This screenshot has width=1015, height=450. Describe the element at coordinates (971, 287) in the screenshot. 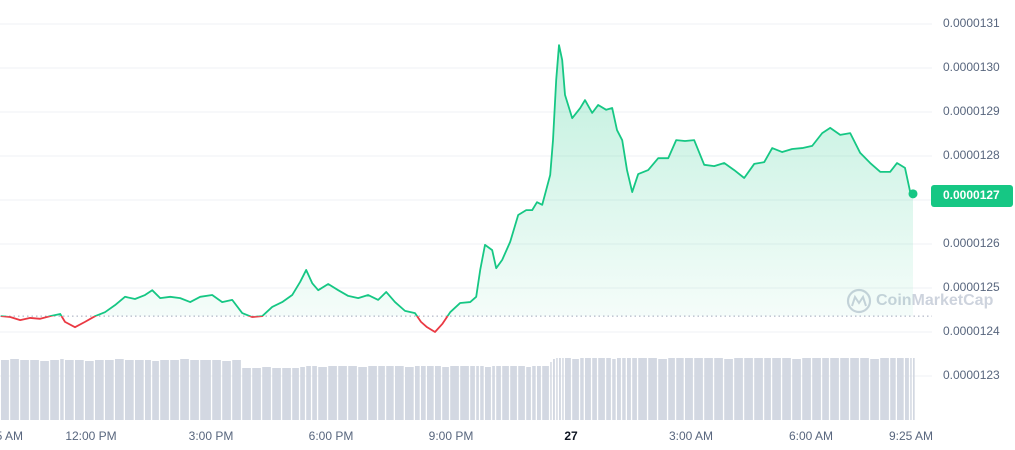

I see `y-tick-label: 0.0000125` at that location.